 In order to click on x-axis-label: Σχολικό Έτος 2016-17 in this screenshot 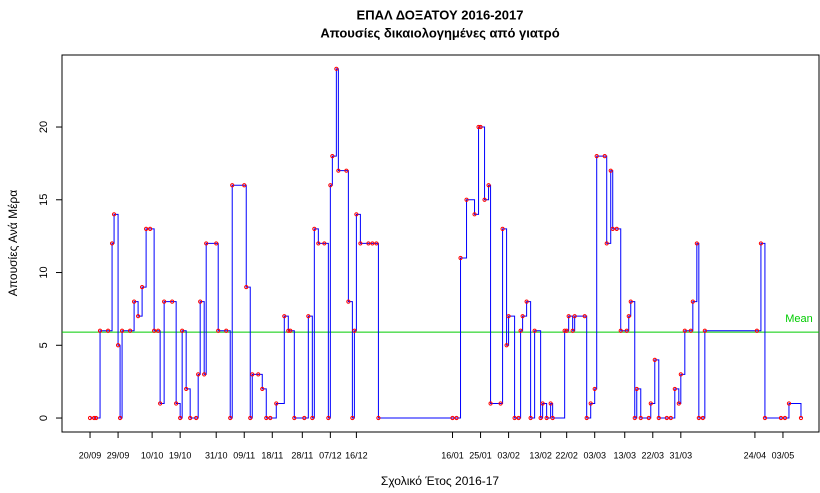, I will do `click(440, 481)`.